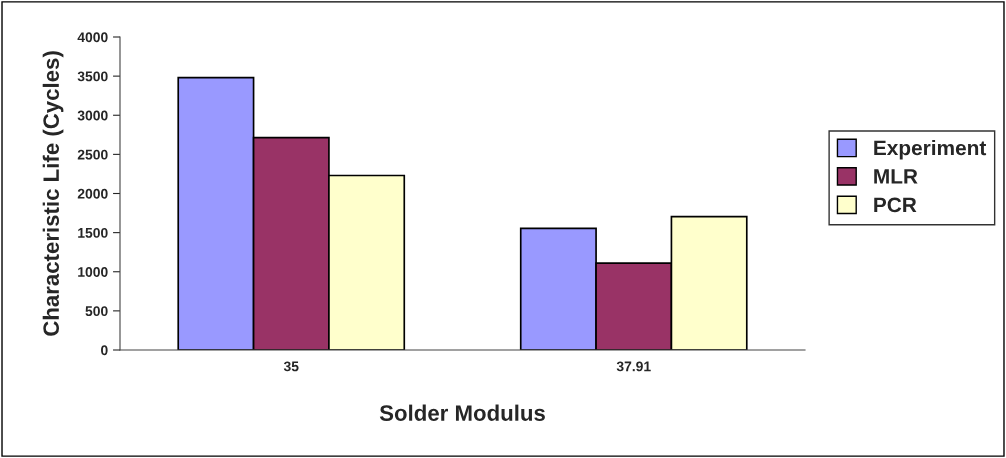 This screenshot has width=1006, height=458. What do you see at coordinates (92, 193) in the screenshot?
I see `y-tick-label: 2000` at bounding box center [92, 193].